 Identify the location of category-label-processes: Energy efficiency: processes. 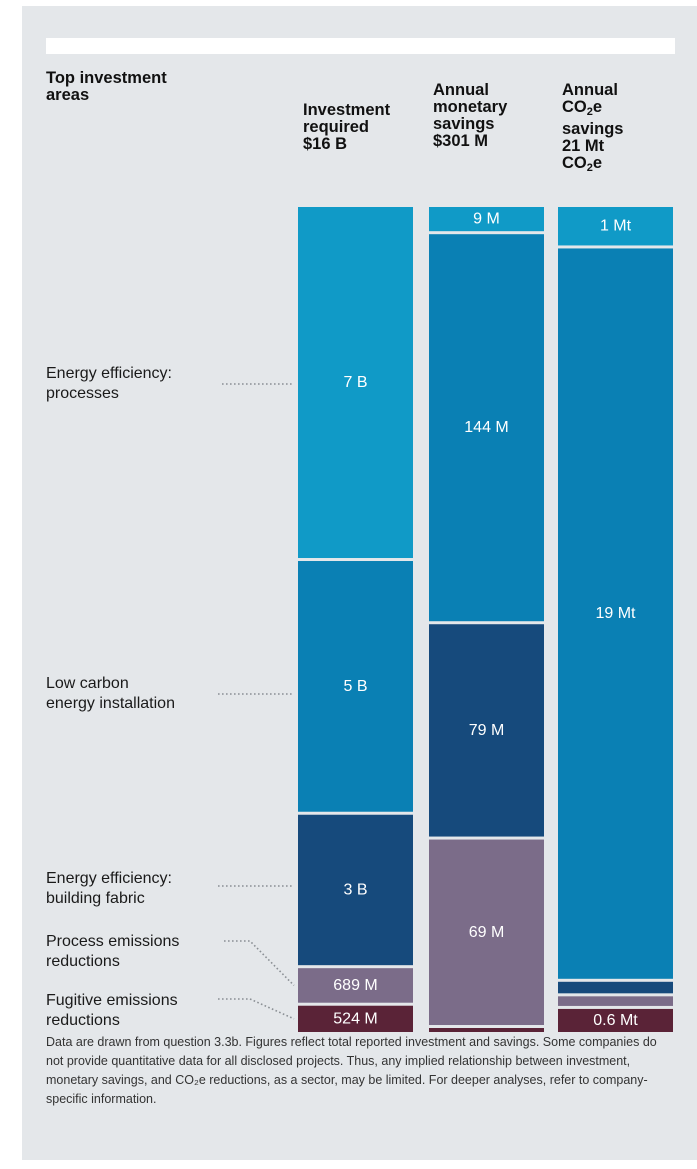
(109, 383).